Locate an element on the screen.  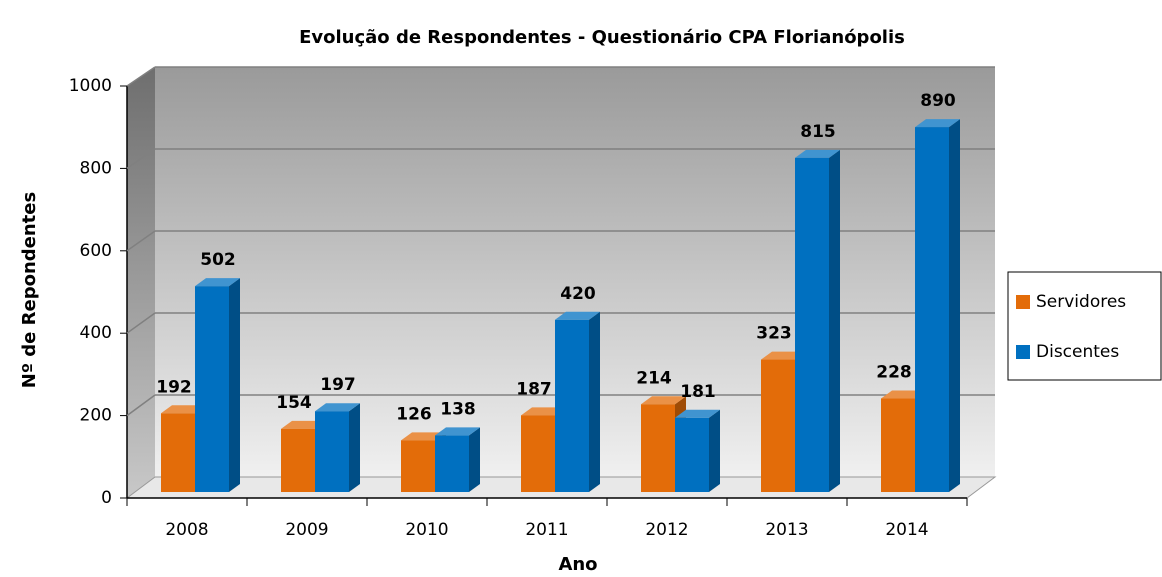
x-tick-label: 2012 is located at coordinates (666, 530).